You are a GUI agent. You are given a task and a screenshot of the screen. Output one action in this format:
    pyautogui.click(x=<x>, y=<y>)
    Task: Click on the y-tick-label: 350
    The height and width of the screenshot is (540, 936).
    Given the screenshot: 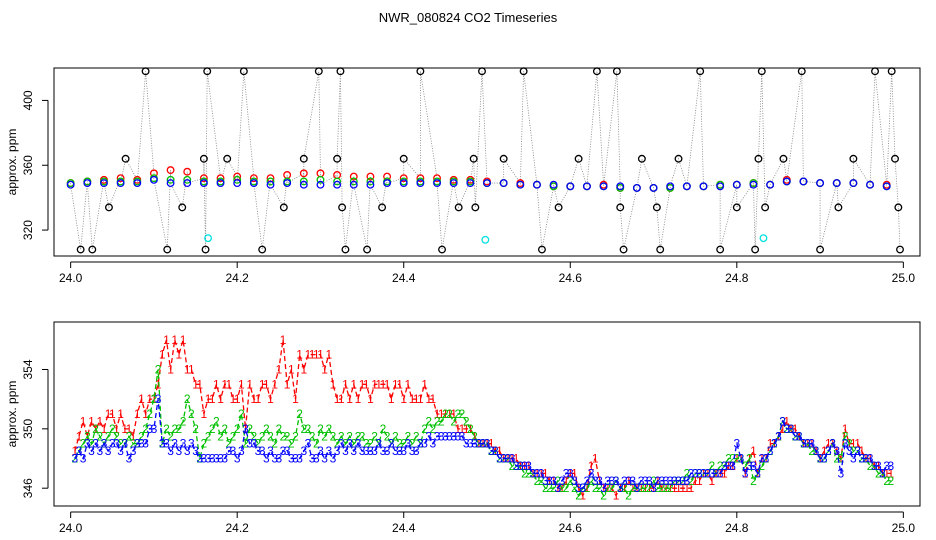 What is the action you would take?
    pyautogui.click(x=28, y=429)
    